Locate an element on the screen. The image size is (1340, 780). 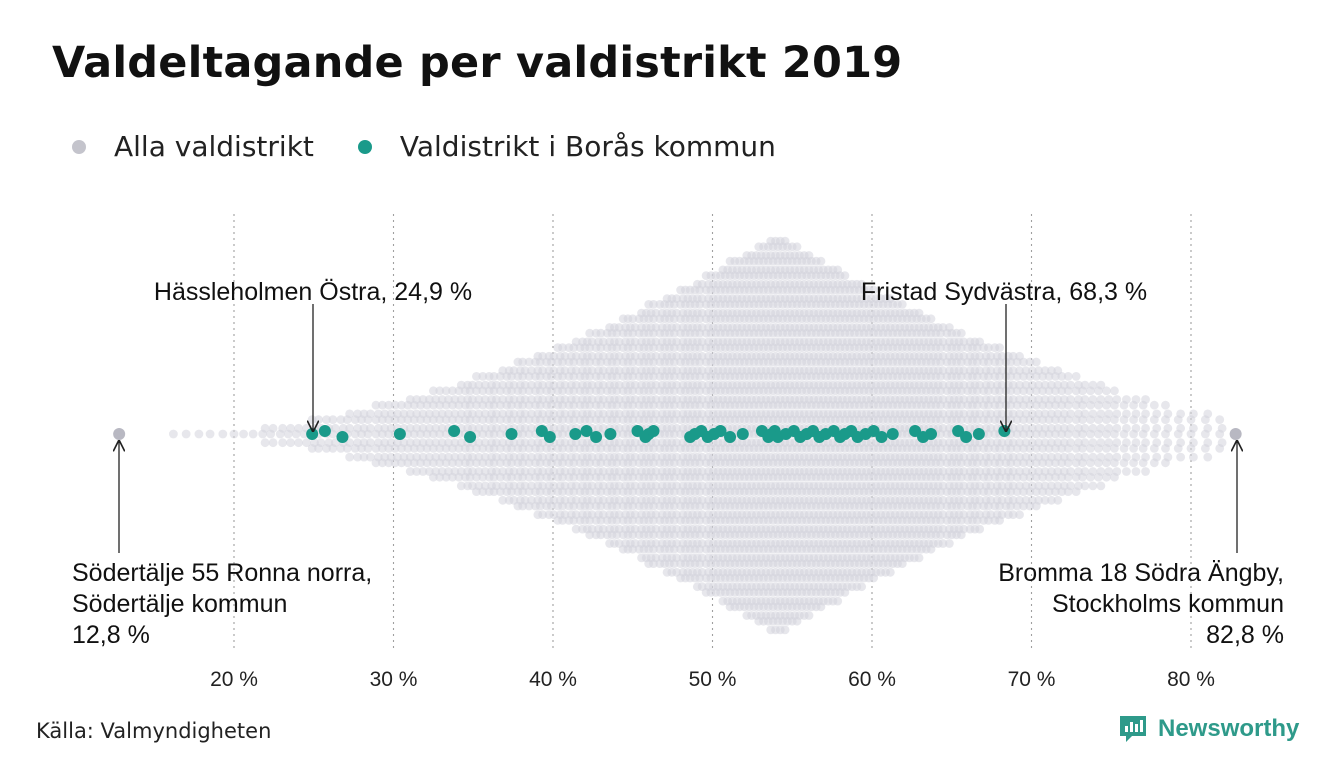
annotation-label: Stockholms kommun is located at coordinates (1168, 604).